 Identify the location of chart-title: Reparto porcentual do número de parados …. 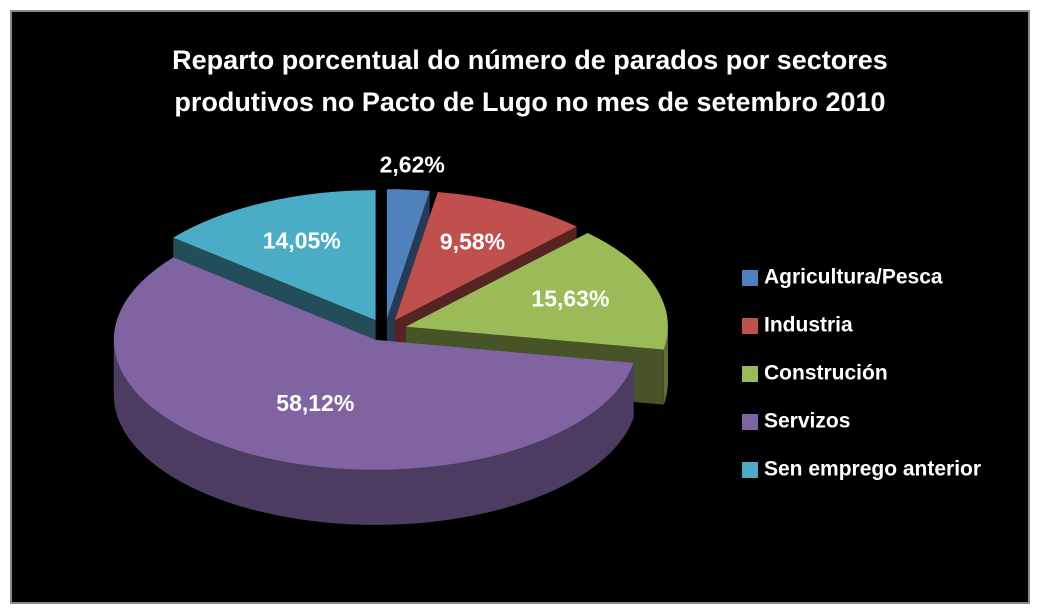
(530, 60).